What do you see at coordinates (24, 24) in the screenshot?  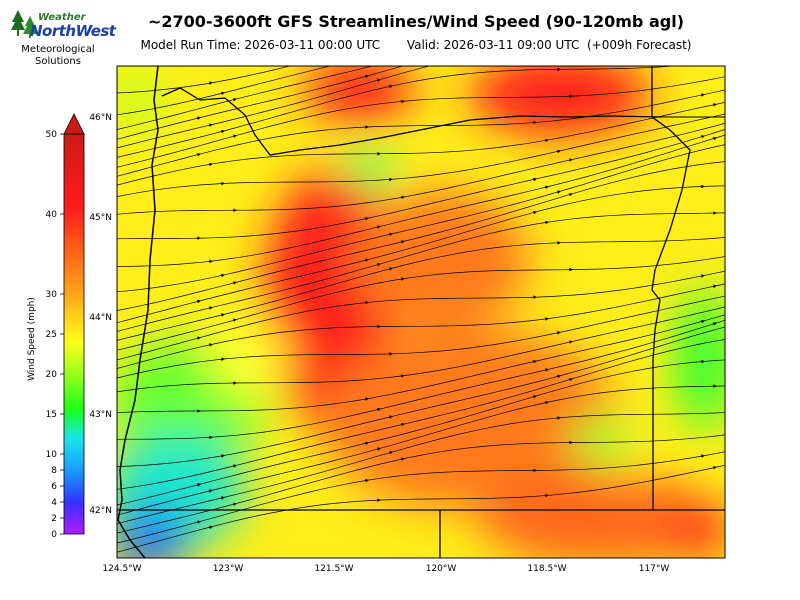 I see `tree-icon` at bounding box center [24, 24].